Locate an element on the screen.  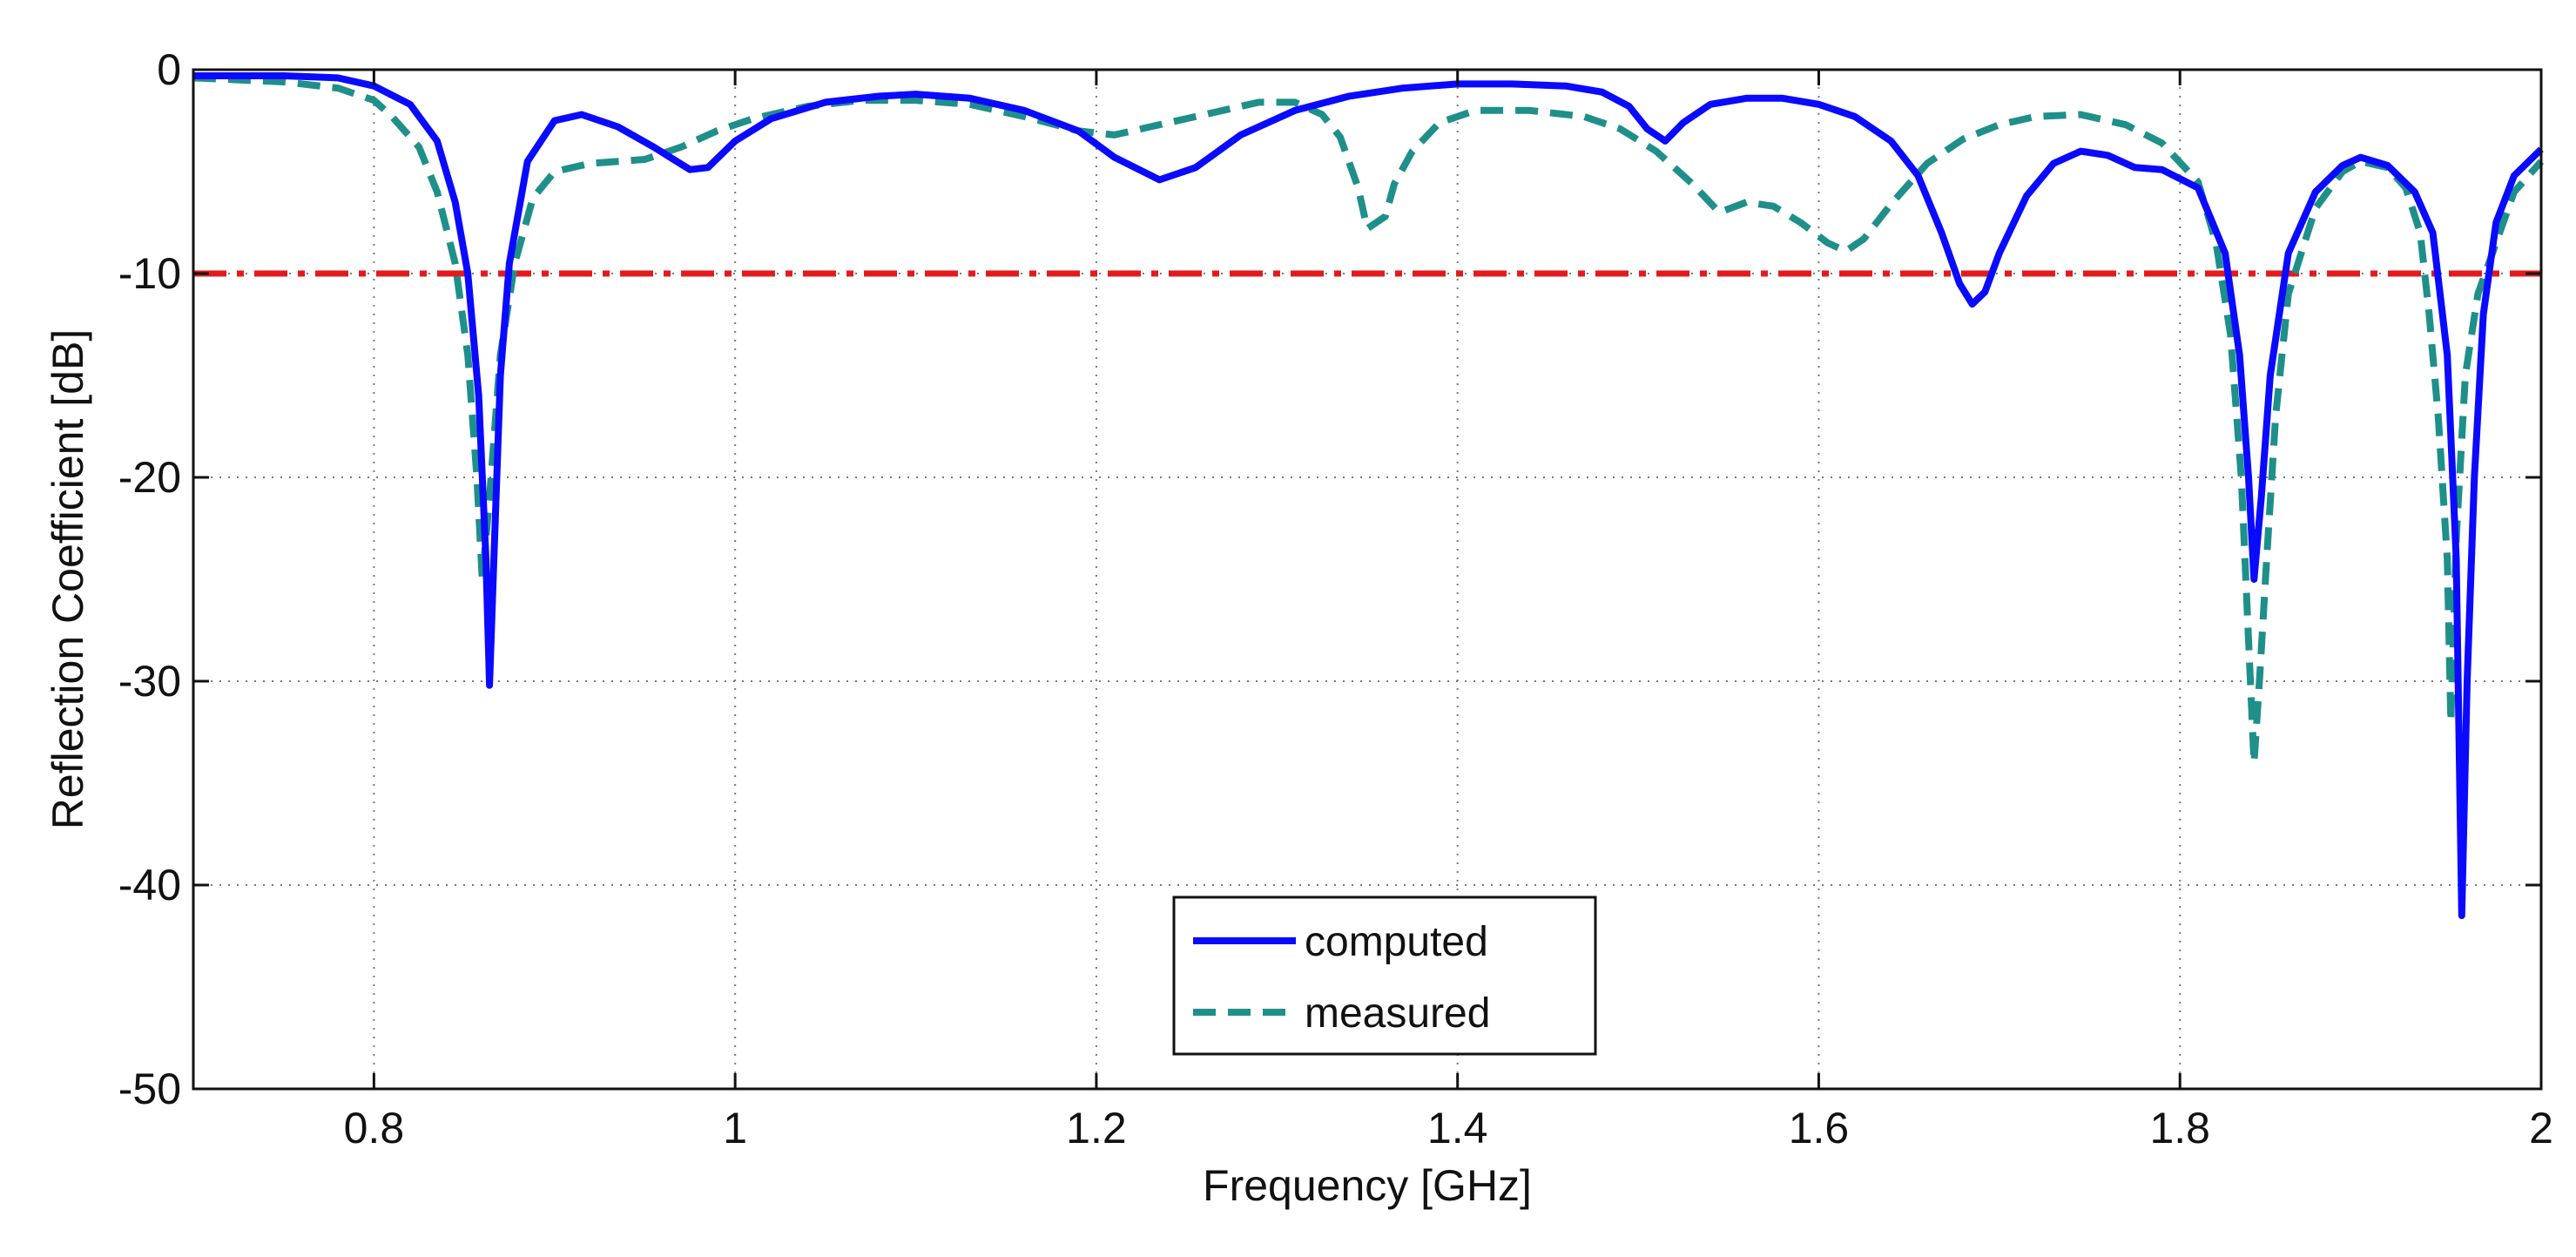
legend: computed measured is located at coordinates (1384, 975).